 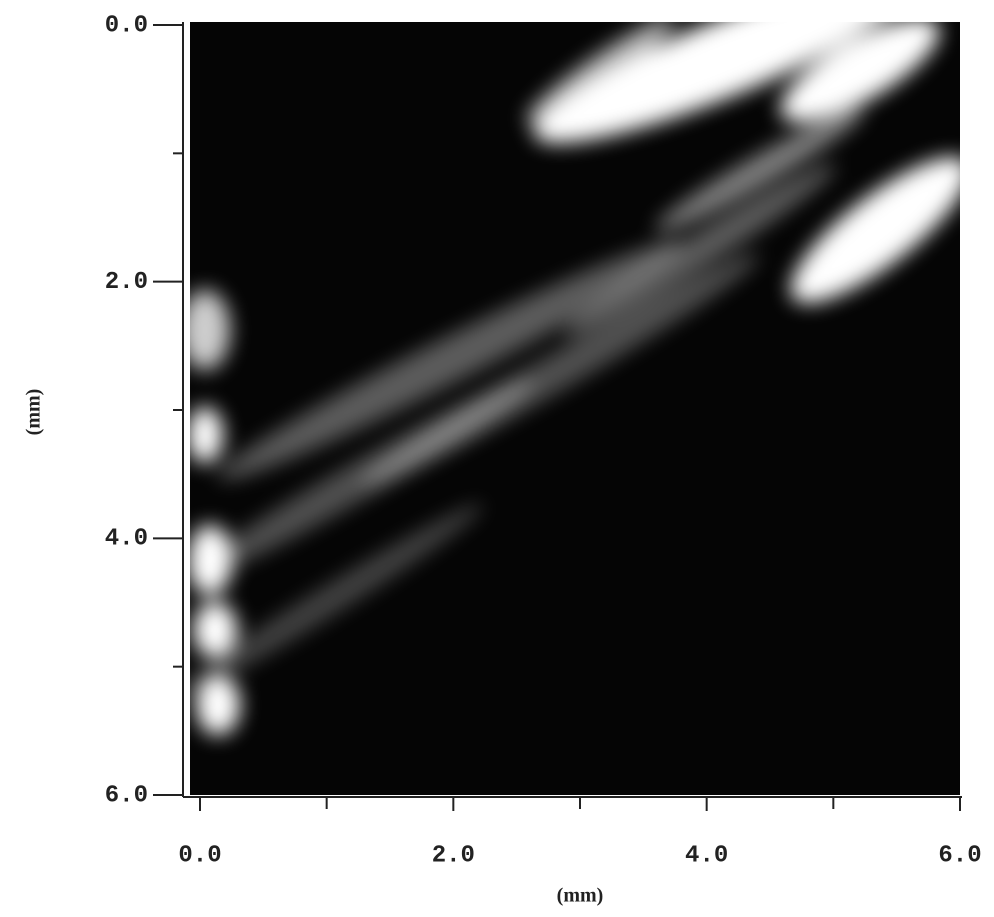 What do you see at coordinates (580, 896) in the screenshot?
I see `x-axis-label: (mm)` at bounding box center [580, 896].